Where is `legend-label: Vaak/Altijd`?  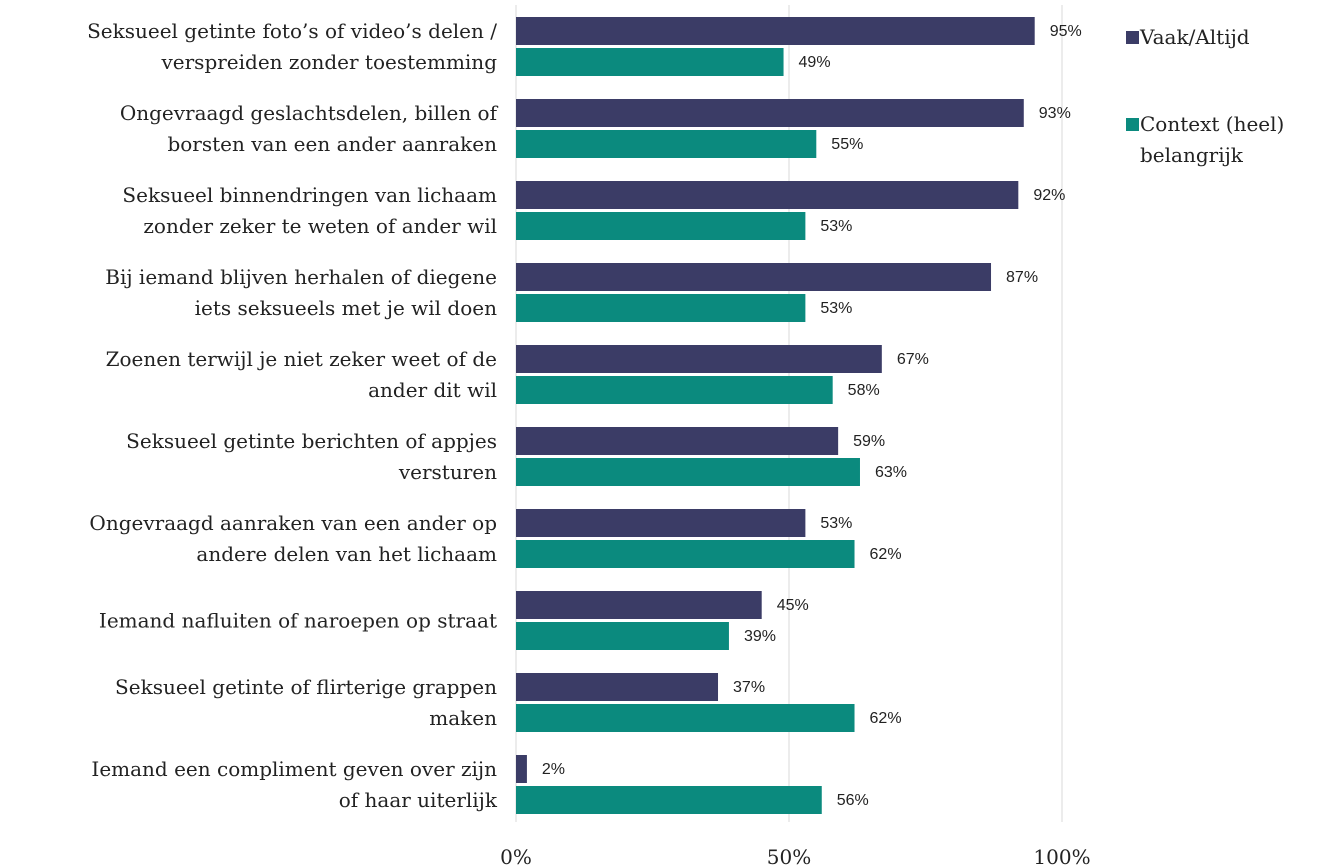
legend-label: Vaak/Altijd is located at coordinates (1195, 37).